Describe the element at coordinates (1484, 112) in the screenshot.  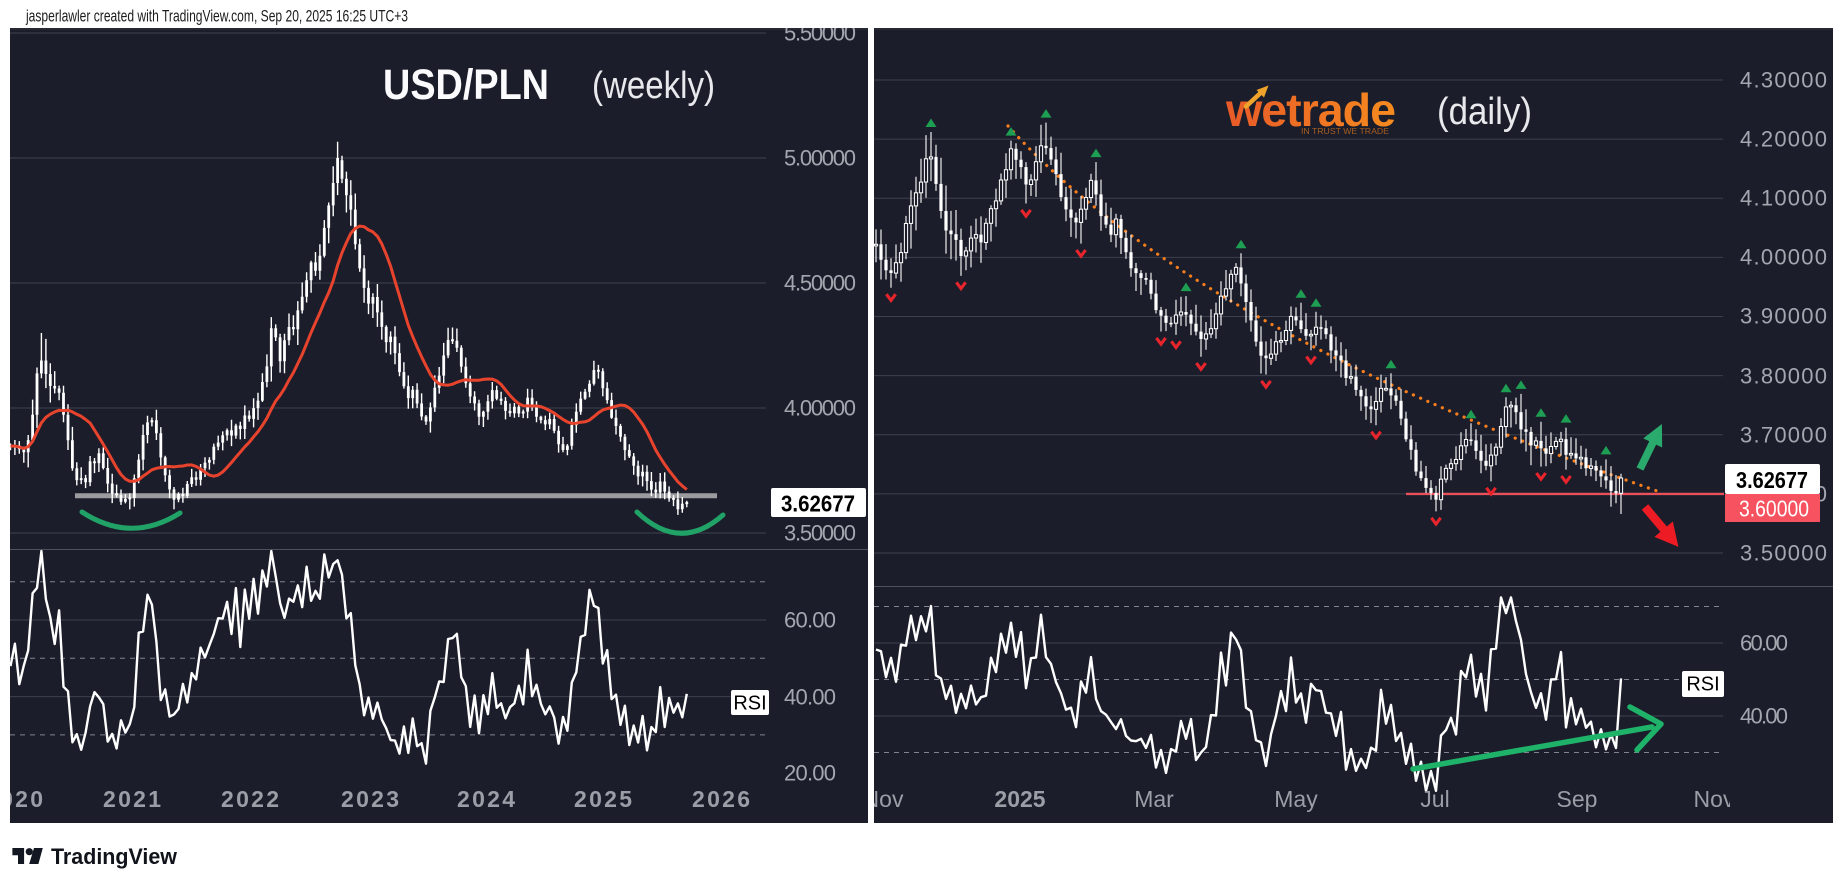
I see `svg-text: (daily)` at that location.